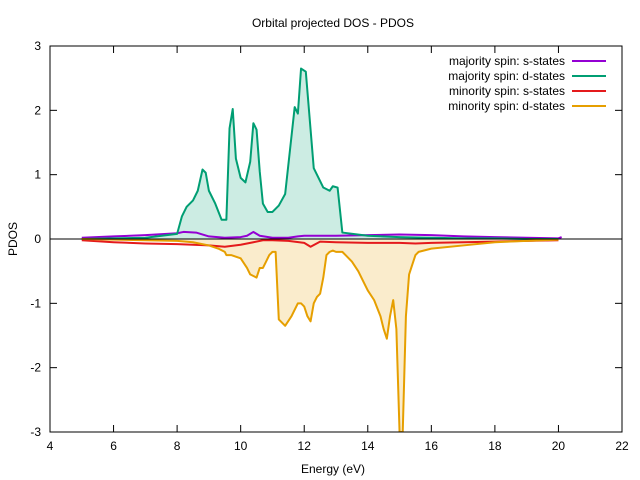 The height and width of the screenshot is (480, 640). What do you see at coordinates (177, 446) in the screenshot?
I see `x-tick-label-8: 8` at bounding box center [177, 446].